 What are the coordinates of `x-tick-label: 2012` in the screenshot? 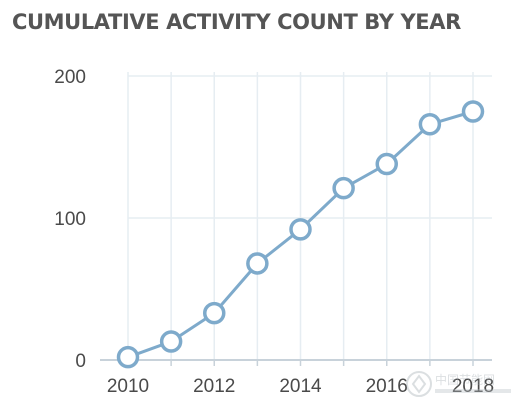 It's located at (214, 386).